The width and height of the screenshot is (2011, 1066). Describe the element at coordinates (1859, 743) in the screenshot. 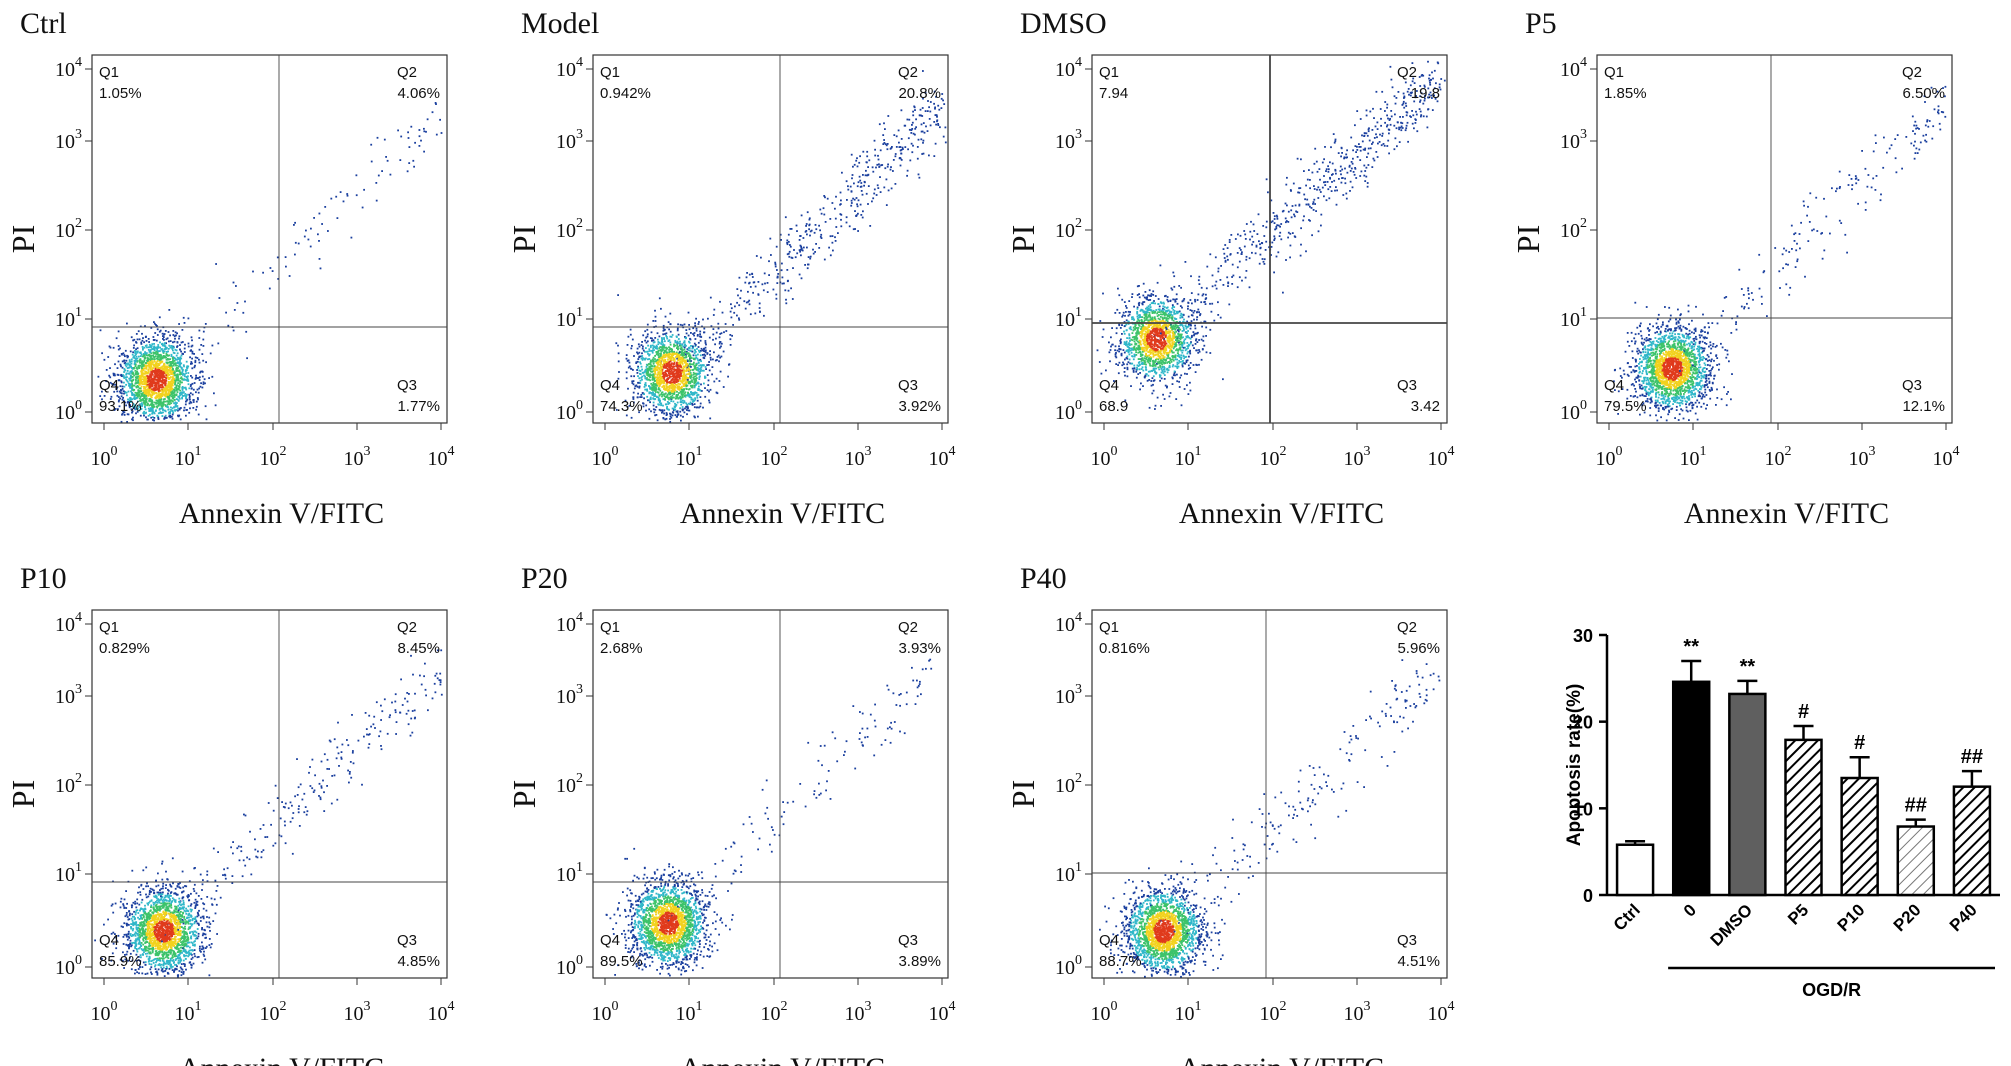

I see `significance-marker: #` at that location.